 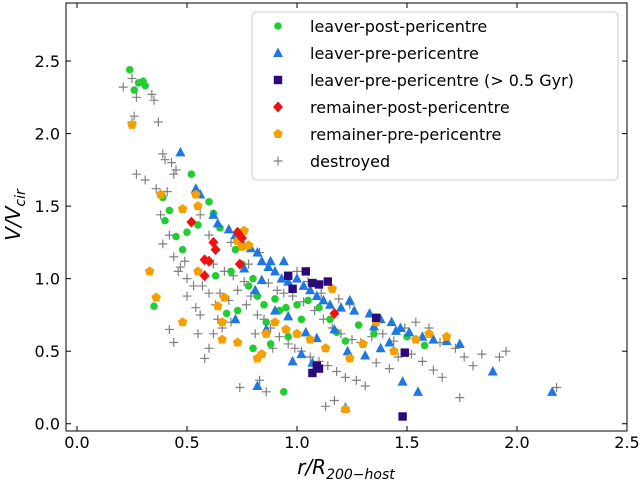 What do you see at coordinates (346, 467) in the screenshot?
I see `x-axis-label: r/R200−host` at bounding box center [346, 467].